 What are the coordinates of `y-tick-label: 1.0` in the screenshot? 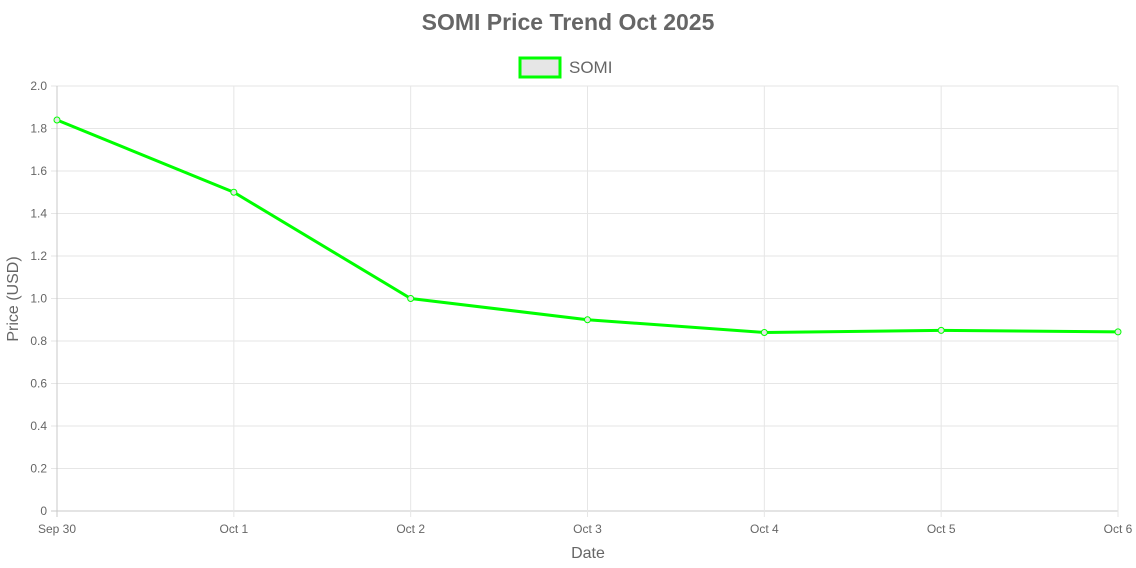 It's located at (38, 299).